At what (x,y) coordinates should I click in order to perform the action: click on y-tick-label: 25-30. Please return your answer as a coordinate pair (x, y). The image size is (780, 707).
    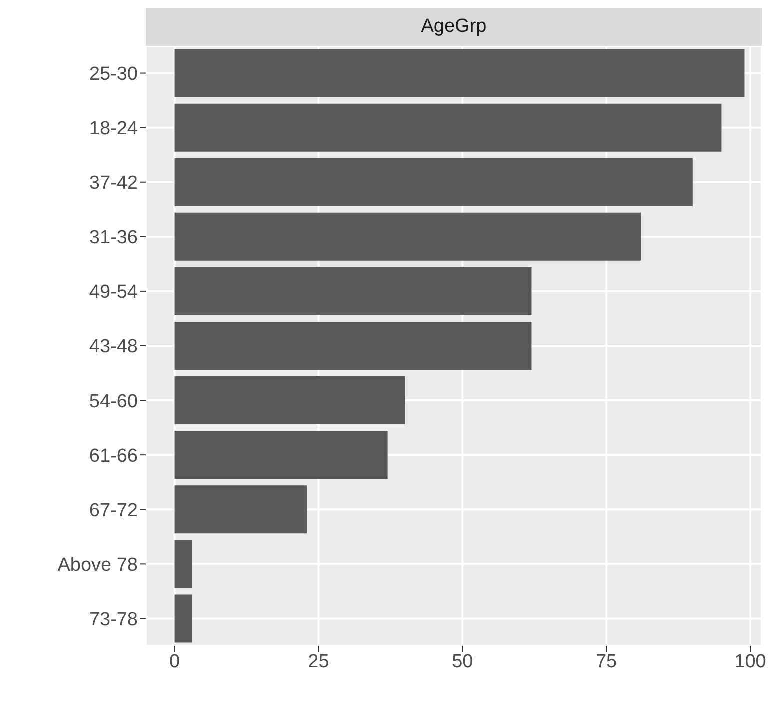
    Looking at the image, I should click on (113, 75).